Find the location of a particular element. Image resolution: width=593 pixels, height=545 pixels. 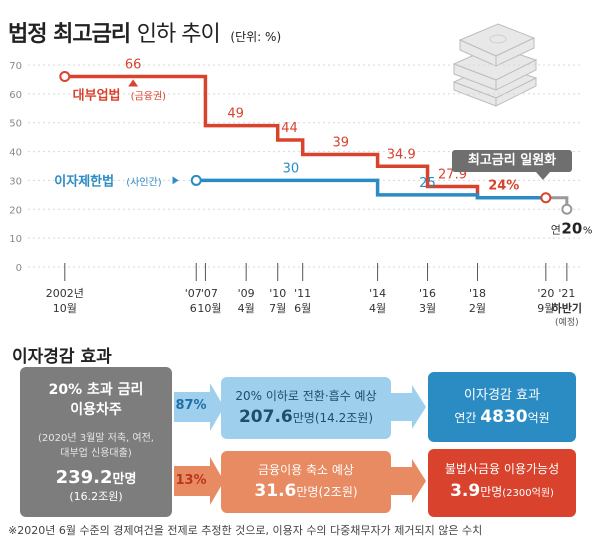

x-tick-label-top: '11 is located at coordinates (302, 293).